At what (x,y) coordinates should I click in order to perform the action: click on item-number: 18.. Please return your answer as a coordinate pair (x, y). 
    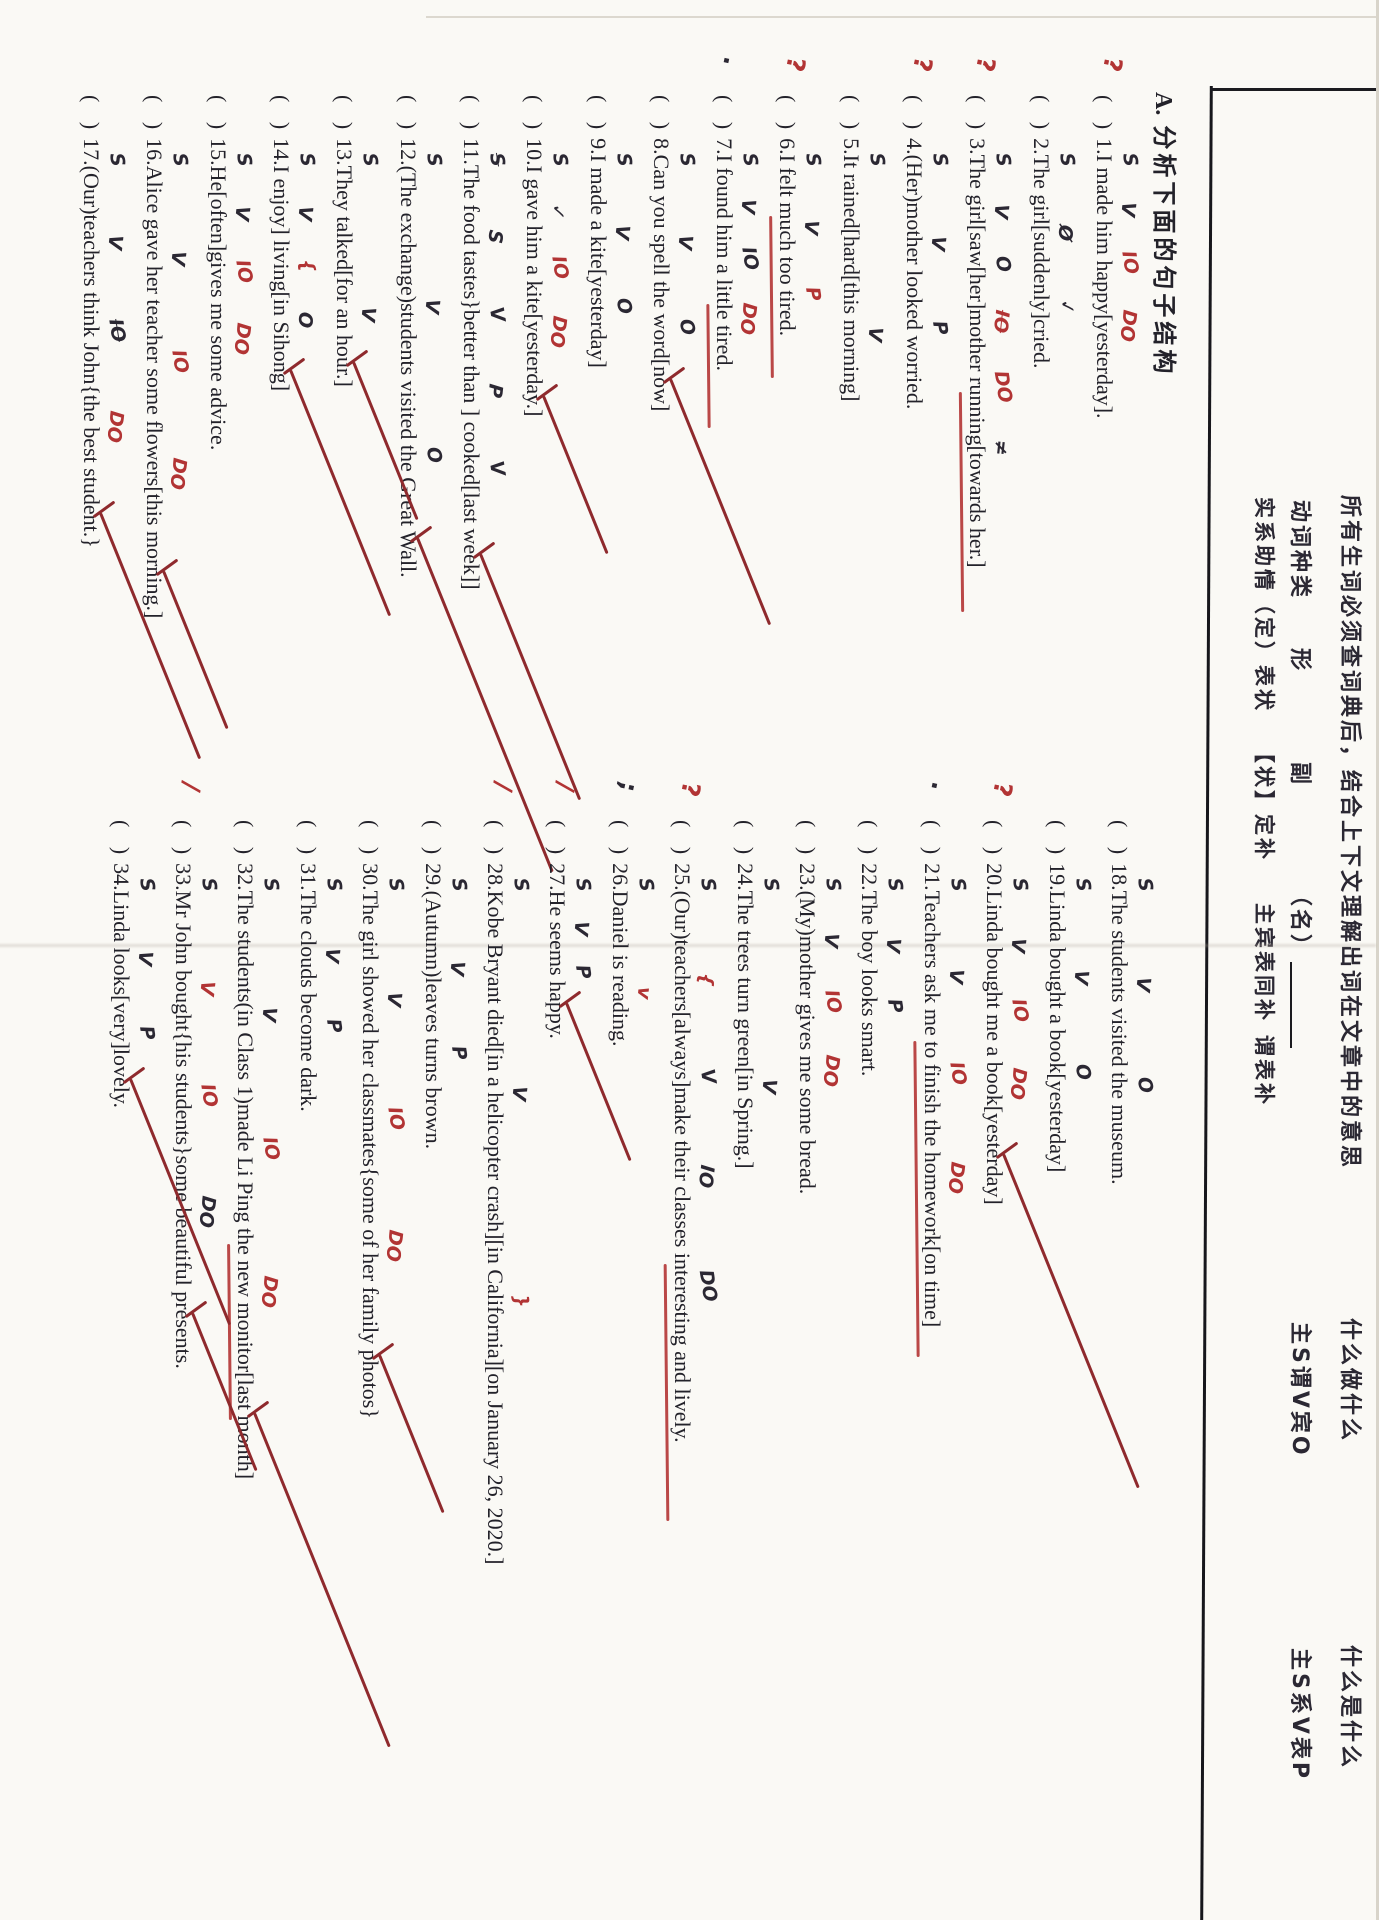
    Looking at the image, I should click on (1119, 877).